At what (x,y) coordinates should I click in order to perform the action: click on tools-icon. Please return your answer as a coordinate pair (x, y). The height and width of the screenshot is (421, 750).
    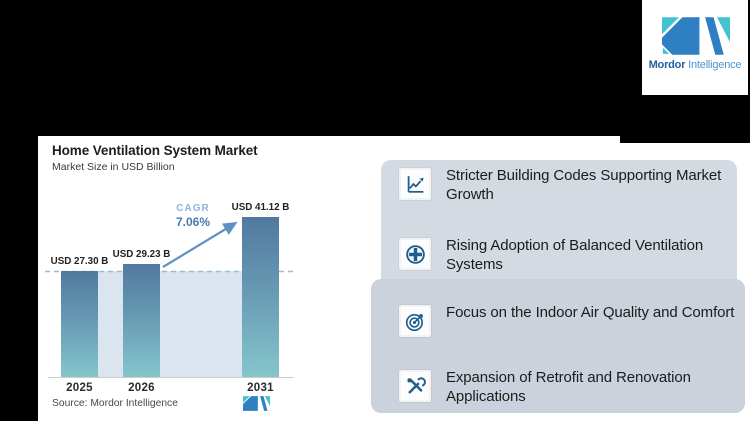
    Looking at the image, I should click on (415, 386).